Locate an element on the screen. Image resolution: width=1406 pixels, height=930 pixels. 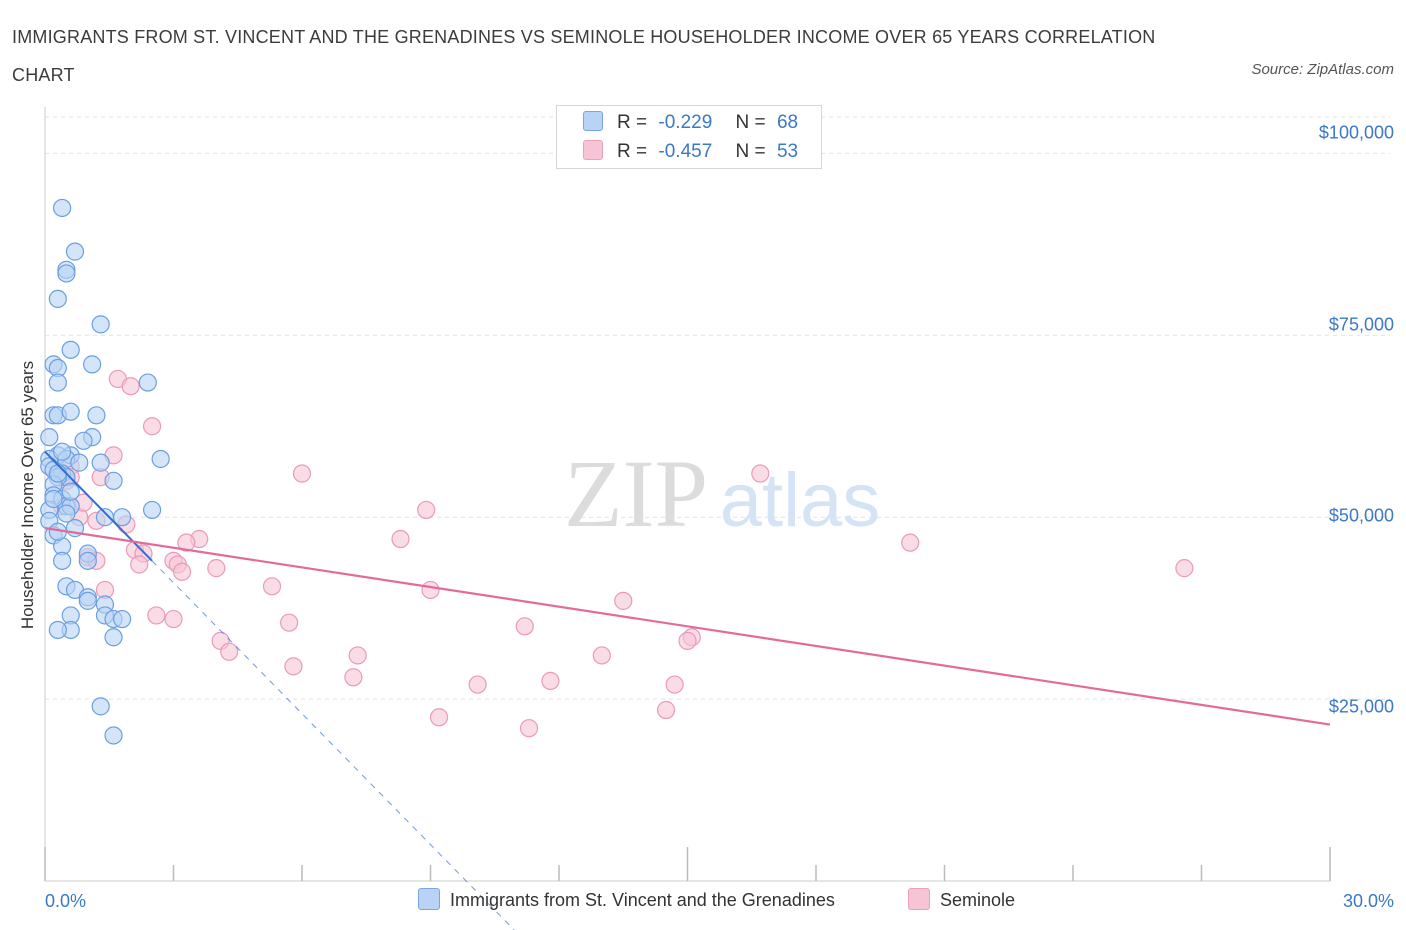
y-tick-label: $100,000 is located at coordinates (1356, 132).